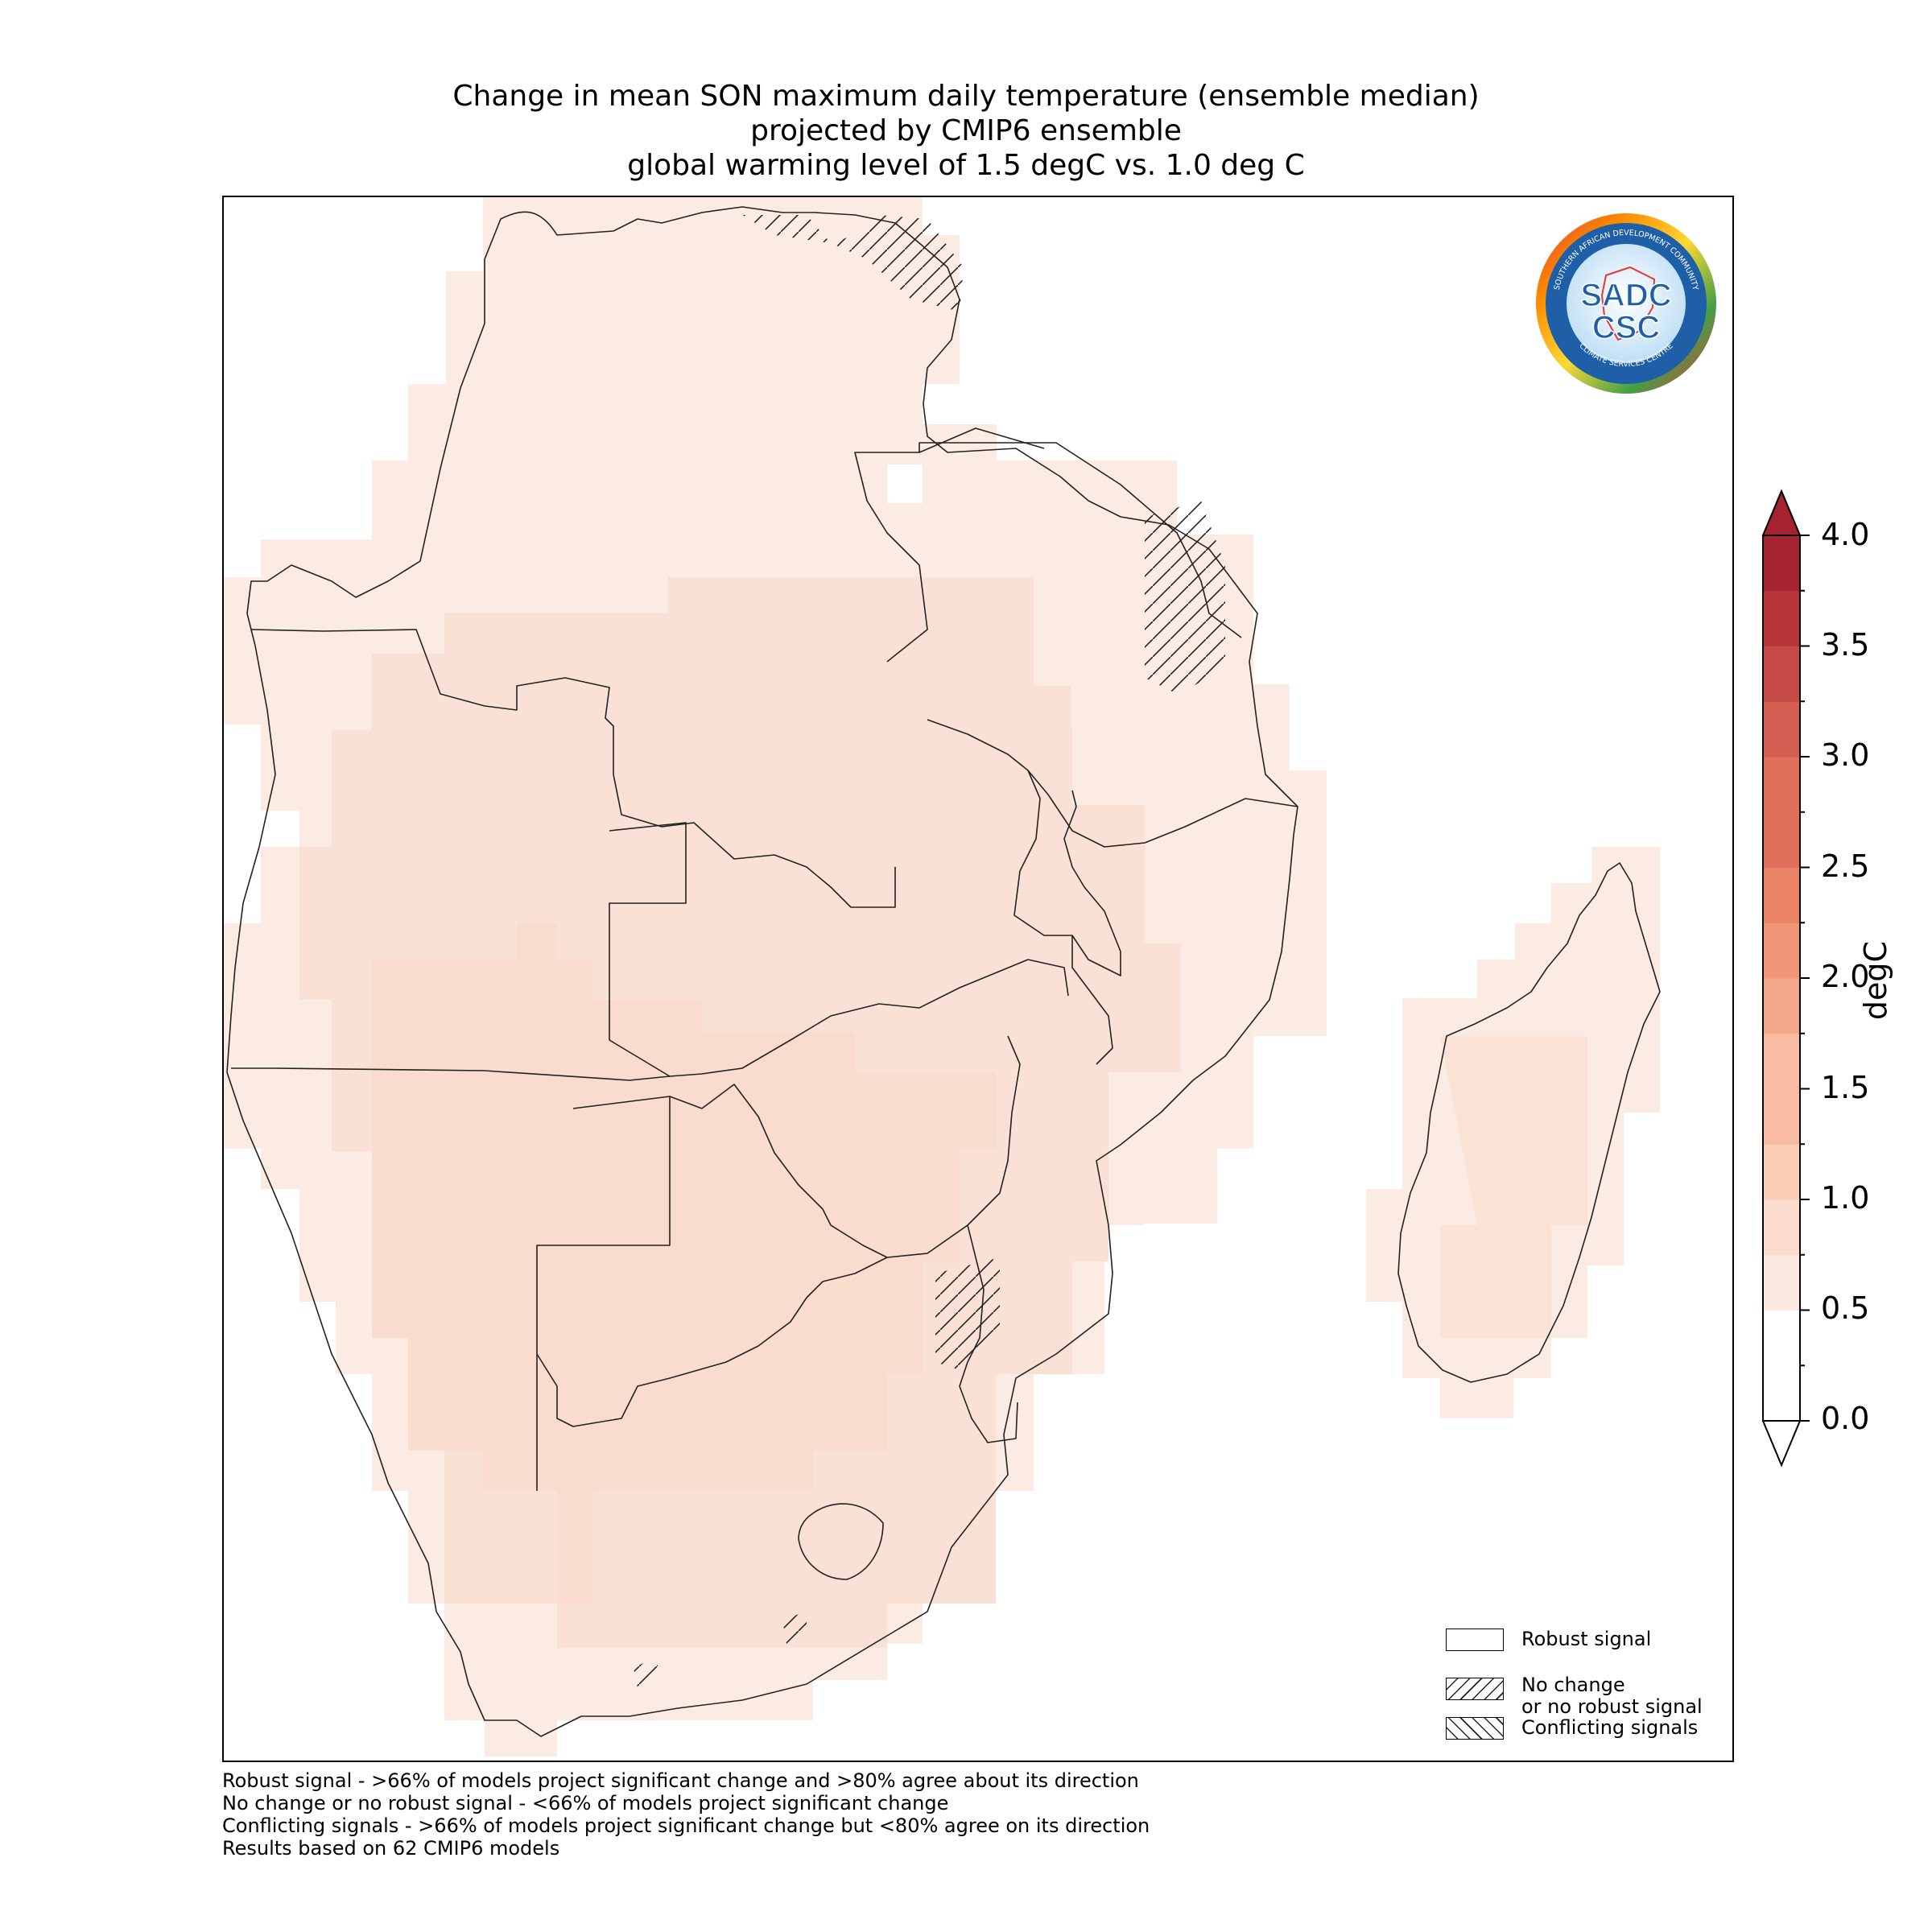 The width and height of the screenshot is (1932, 1932). What do you see at coordinates (949, 545) in the screenshot?
I see `border-lakes` at bounding box center [949, 545].